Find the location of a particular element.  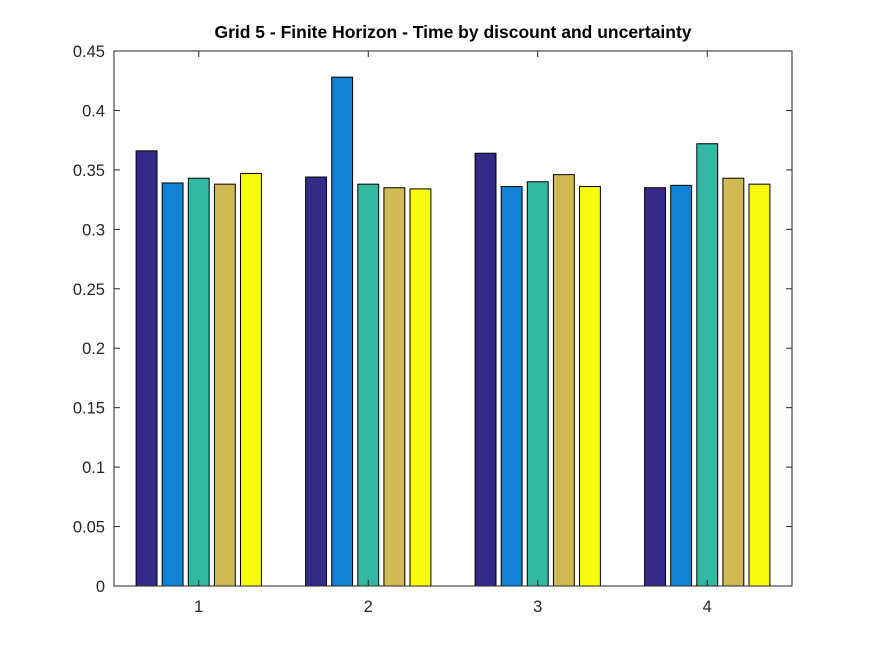

y-tick-label: 0.45 is located at coordinates (89, 52).